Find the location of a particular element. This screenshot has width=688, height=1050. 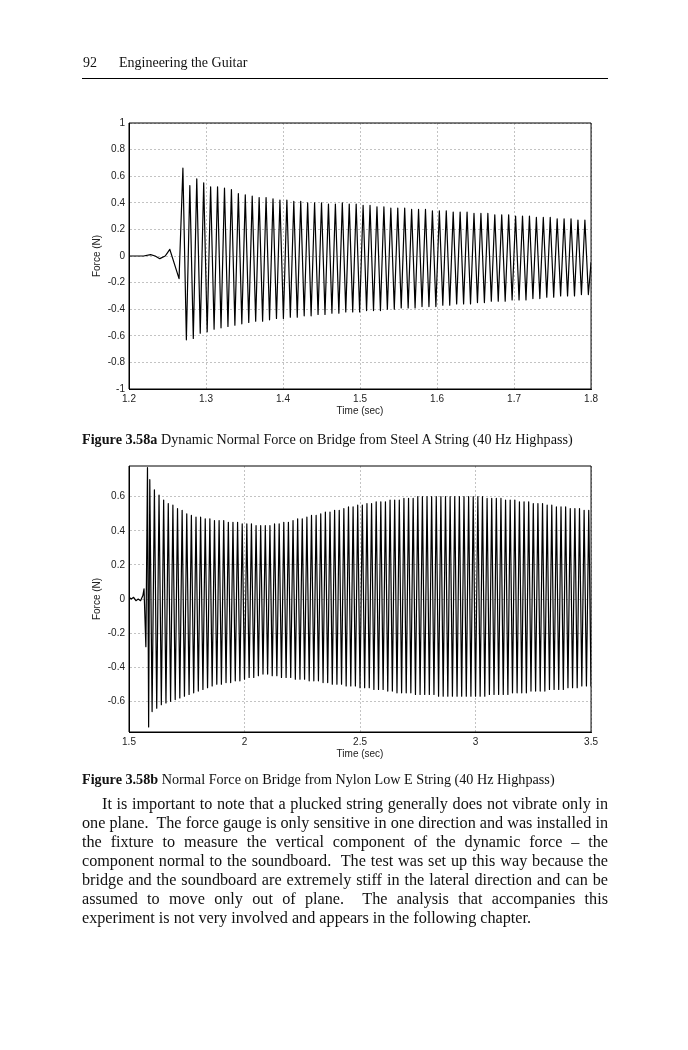

x-tick-label: 3.5 is located at coordinates (591, 741).